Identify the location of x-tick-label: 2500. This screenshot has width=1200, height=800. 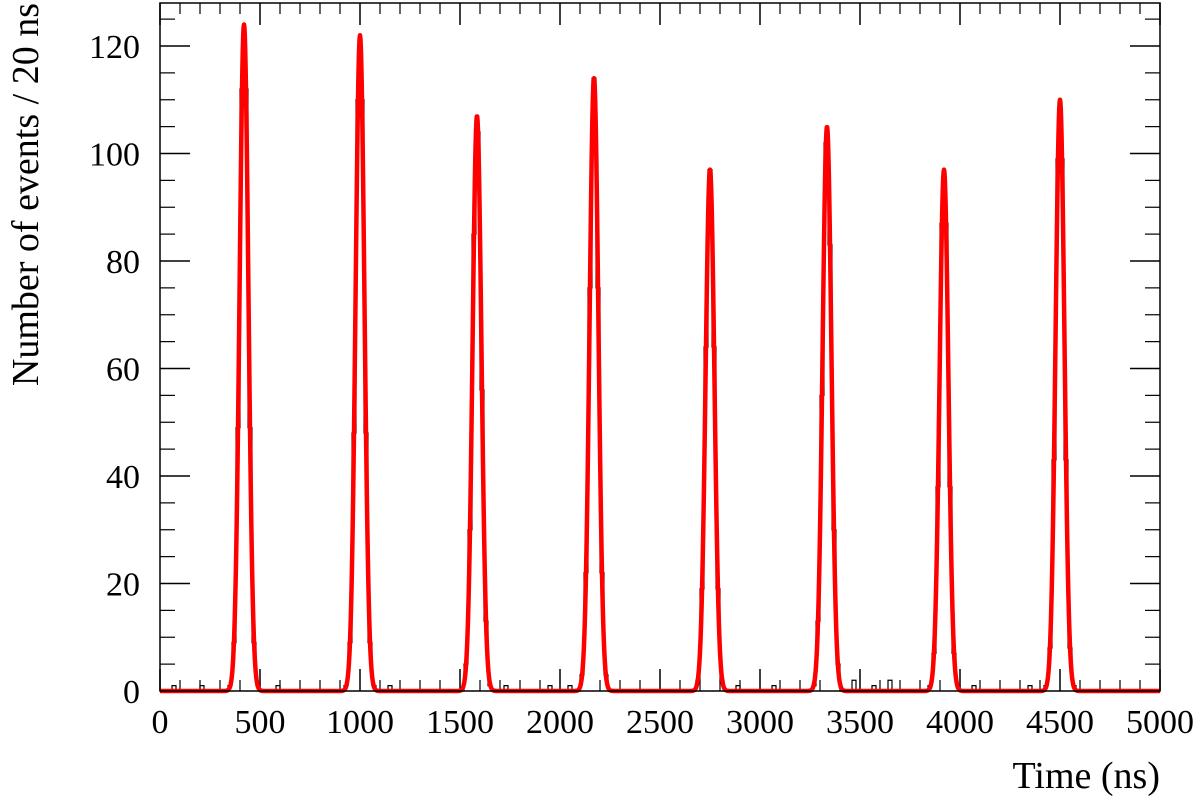
(660, 722).